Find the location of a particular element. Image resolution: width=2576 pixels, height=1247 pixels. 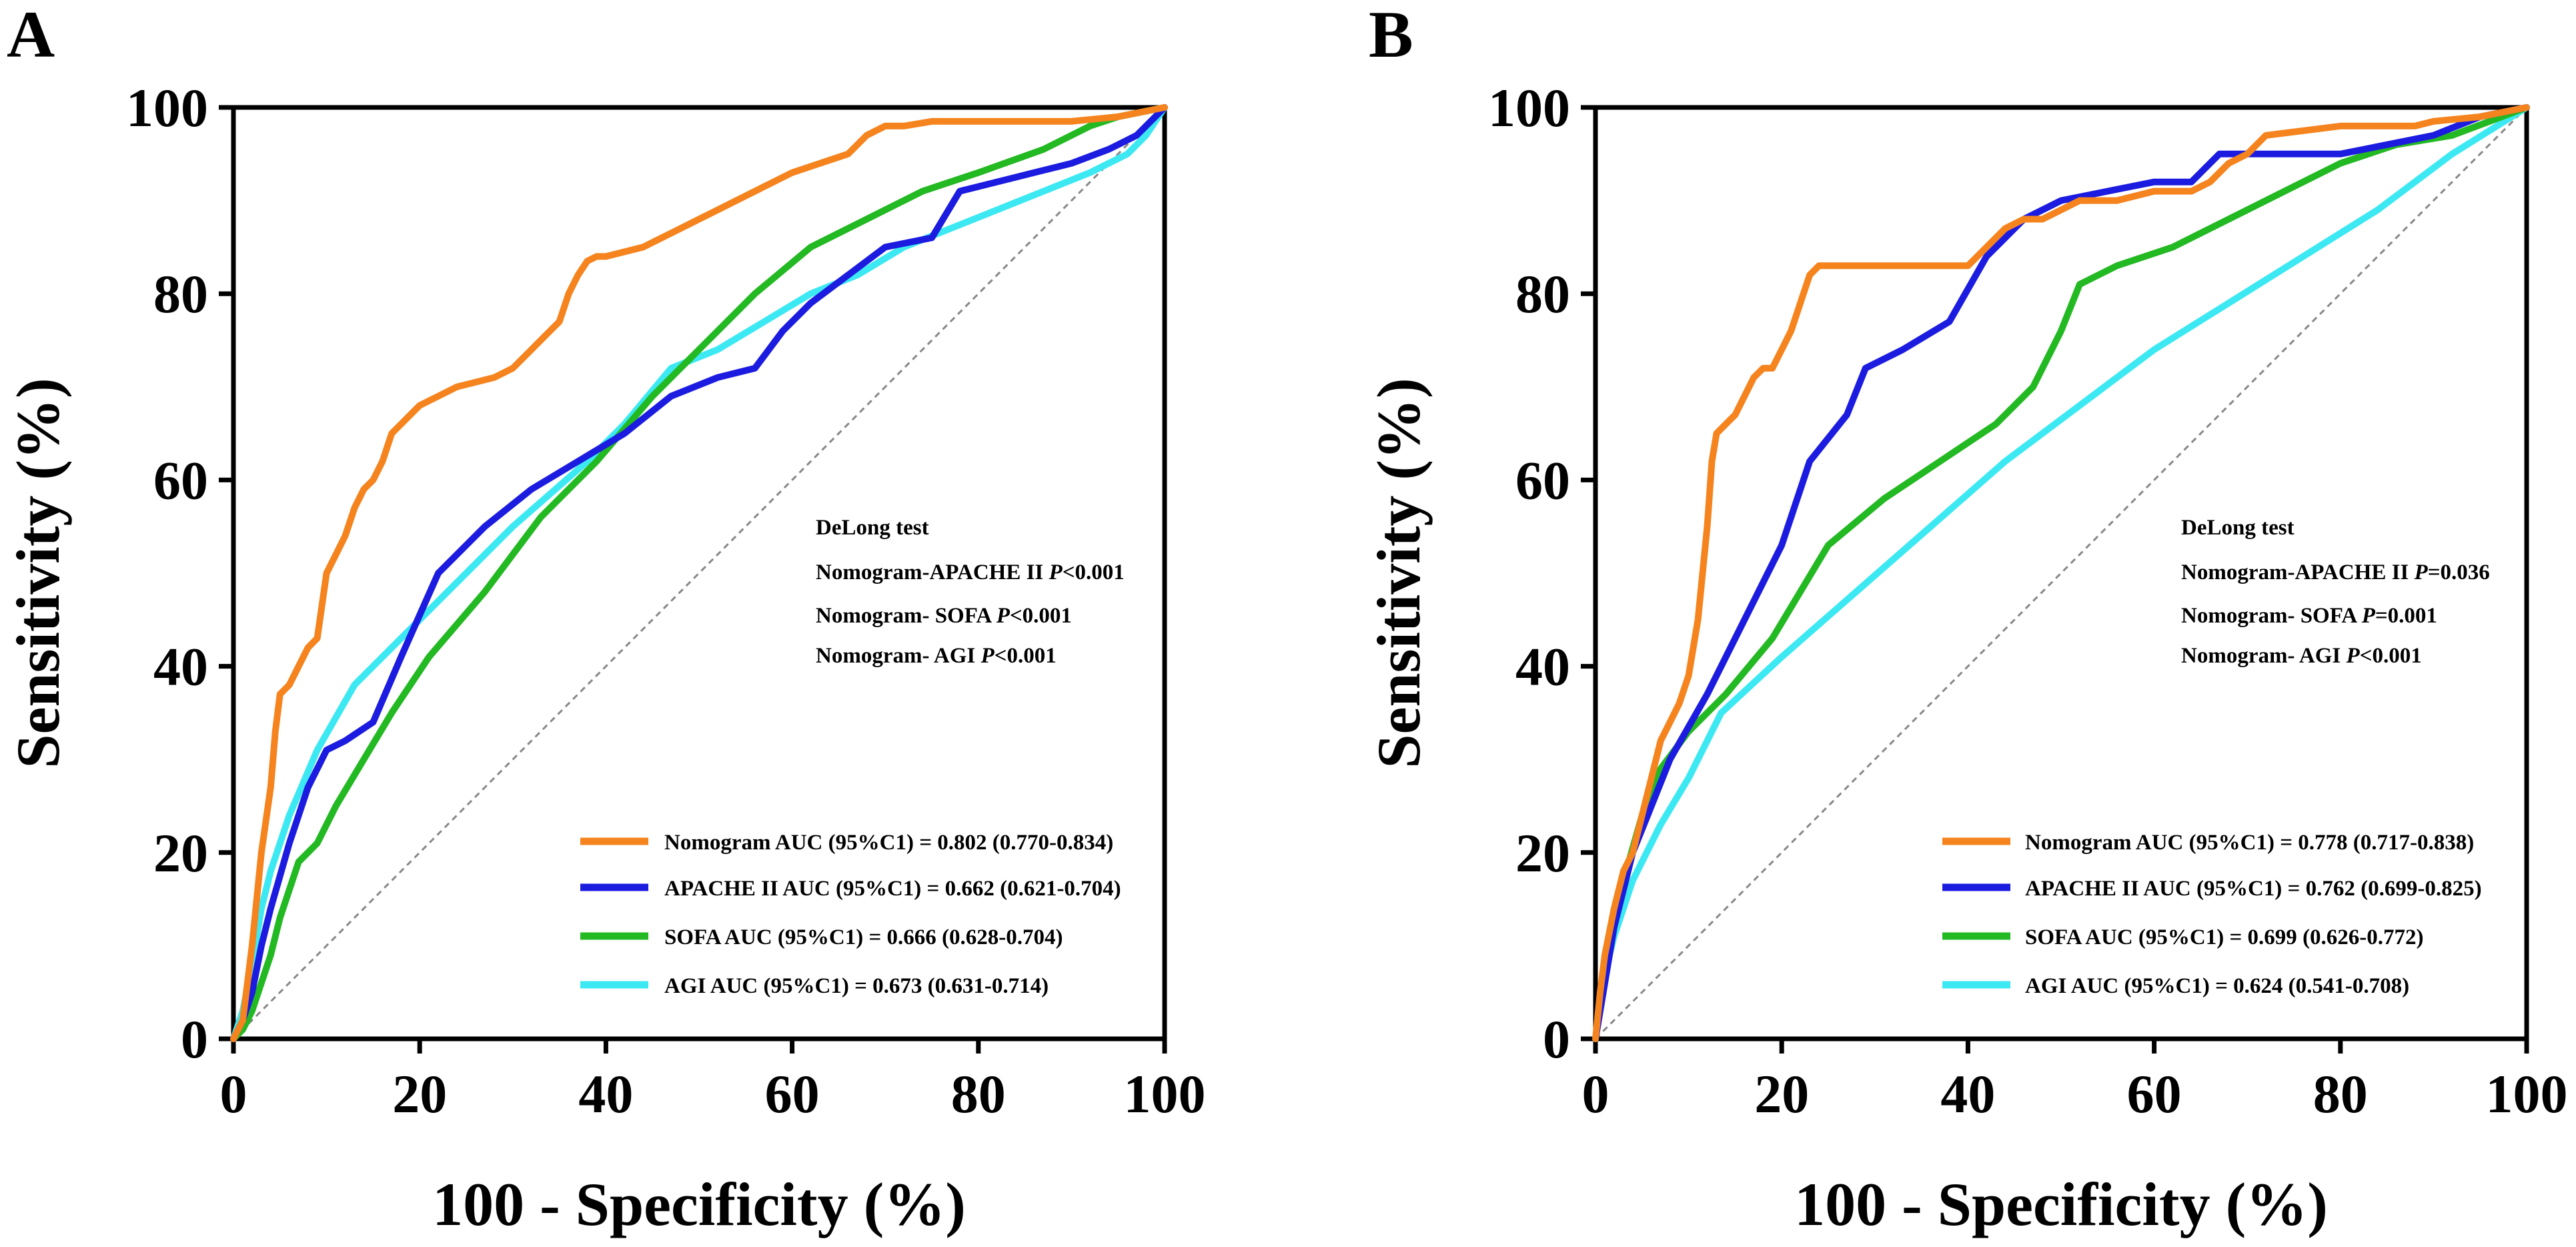

p-value: =0.036 is located at coordinates (2459, 572).